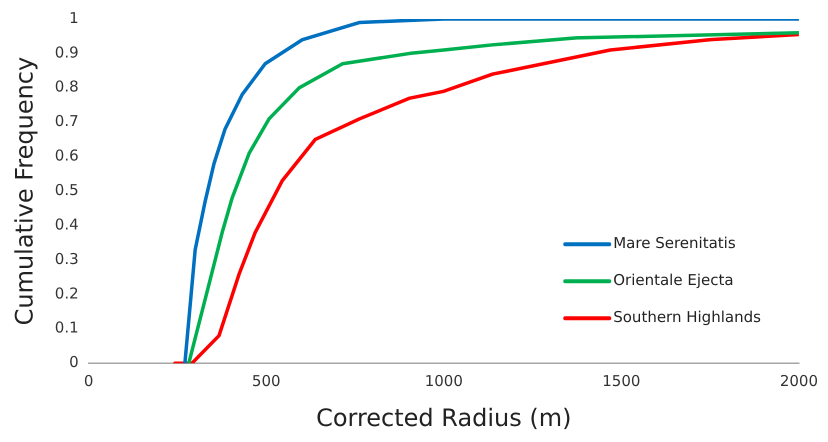 The height and width of the screenshot is (442, 828). I want to click on x-tick-label: 1500, so click(621, 381).